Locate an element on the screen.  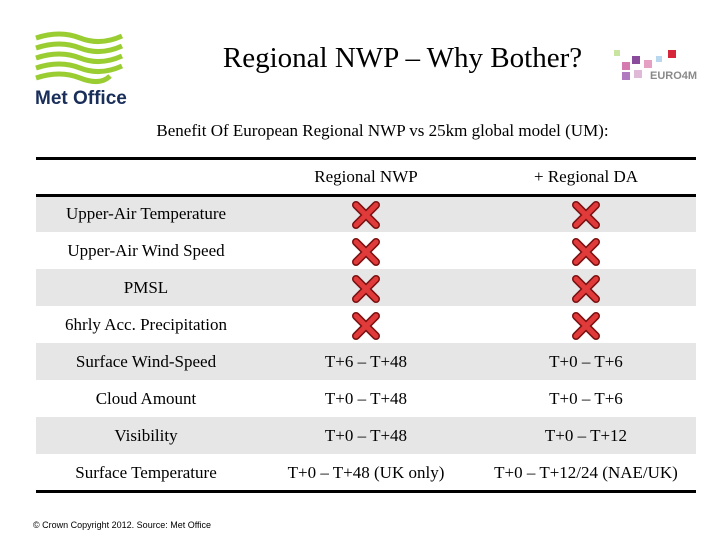
met-office-logo-mark is located at coordinates (79, 57).